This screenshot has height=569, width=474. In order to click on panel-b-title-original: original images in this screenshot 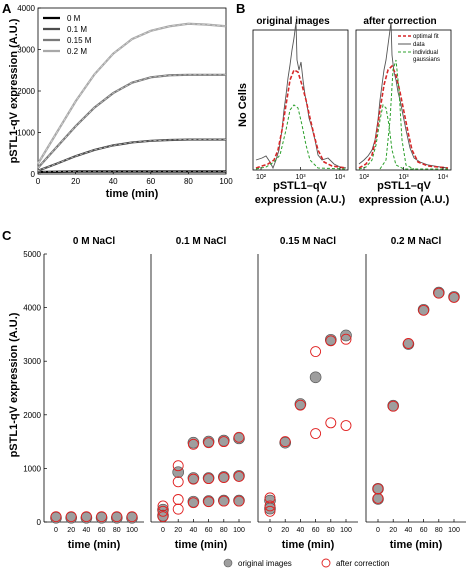, I will do `click(293, 21)`.